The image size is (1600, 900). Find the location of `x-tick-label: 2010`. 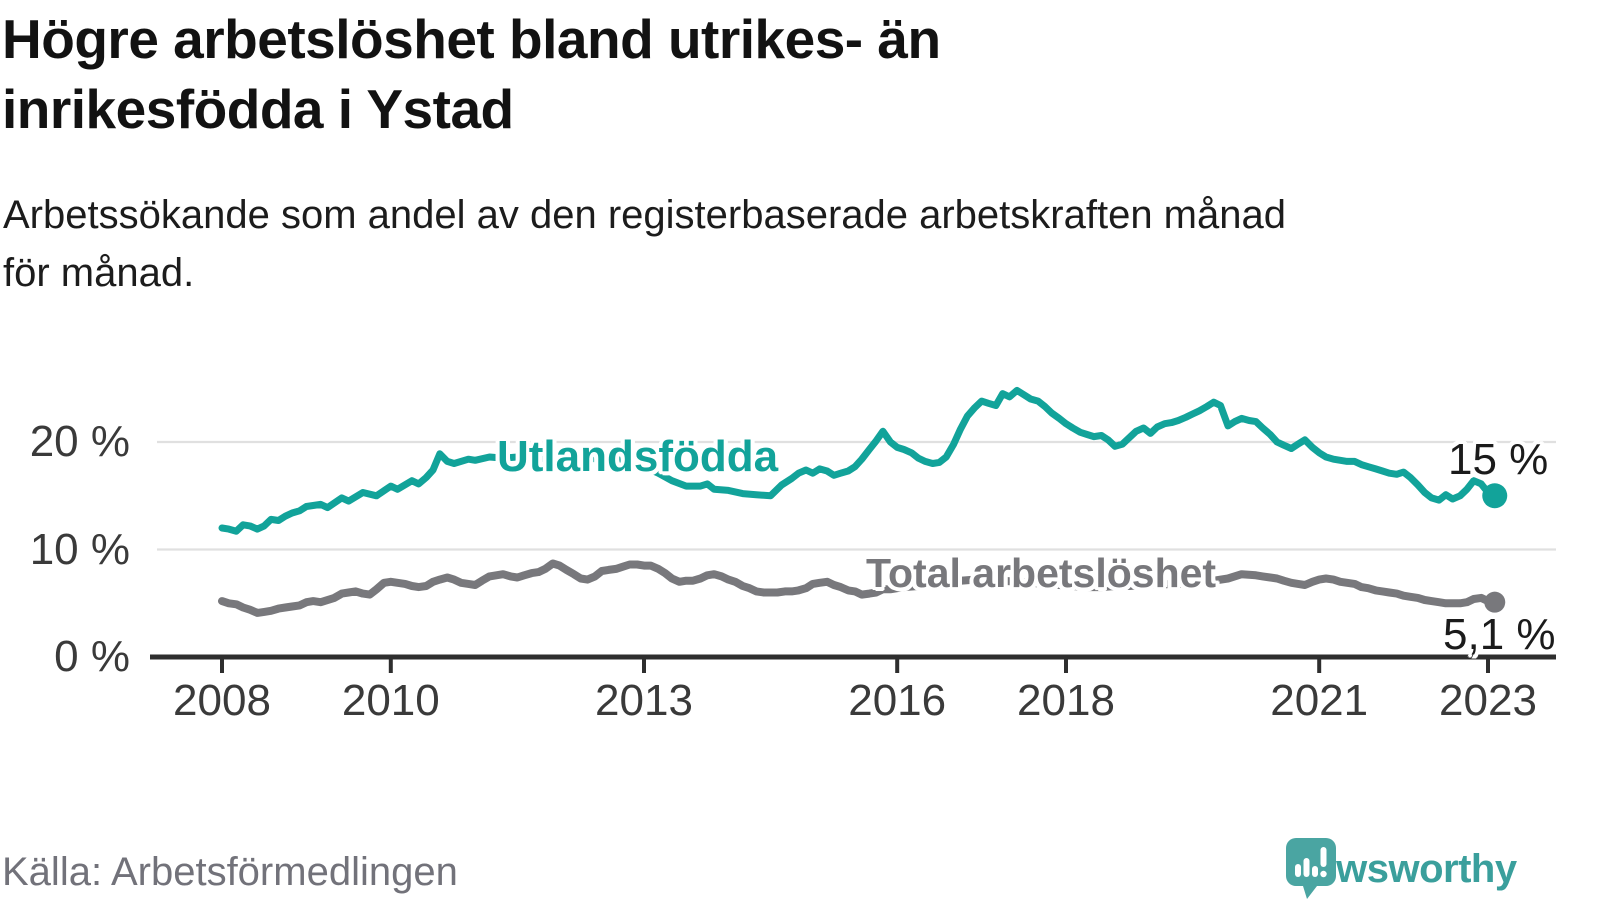

x-tick-label: 2010 is located at coordinates (390, 700).